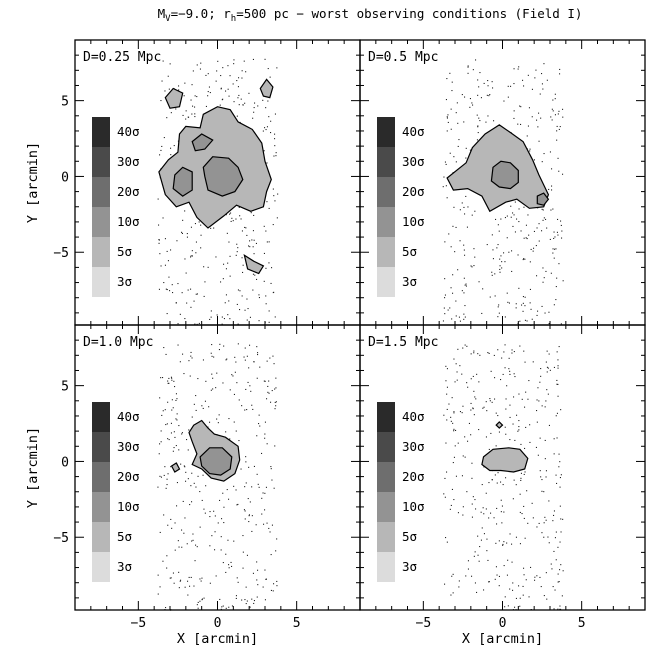  Describe the element at coordinates (386, 162) in the screenshot. I see `legend-swatch` at that location.